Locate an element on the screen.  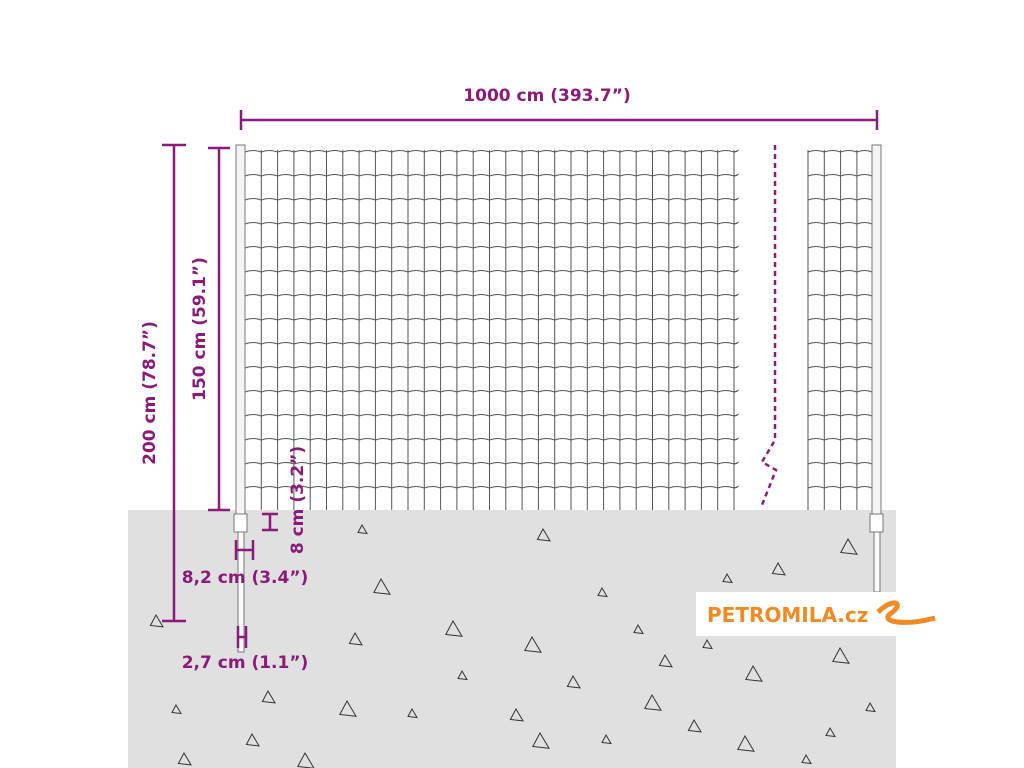
post-depth-line is located at coordinates (242, 637).